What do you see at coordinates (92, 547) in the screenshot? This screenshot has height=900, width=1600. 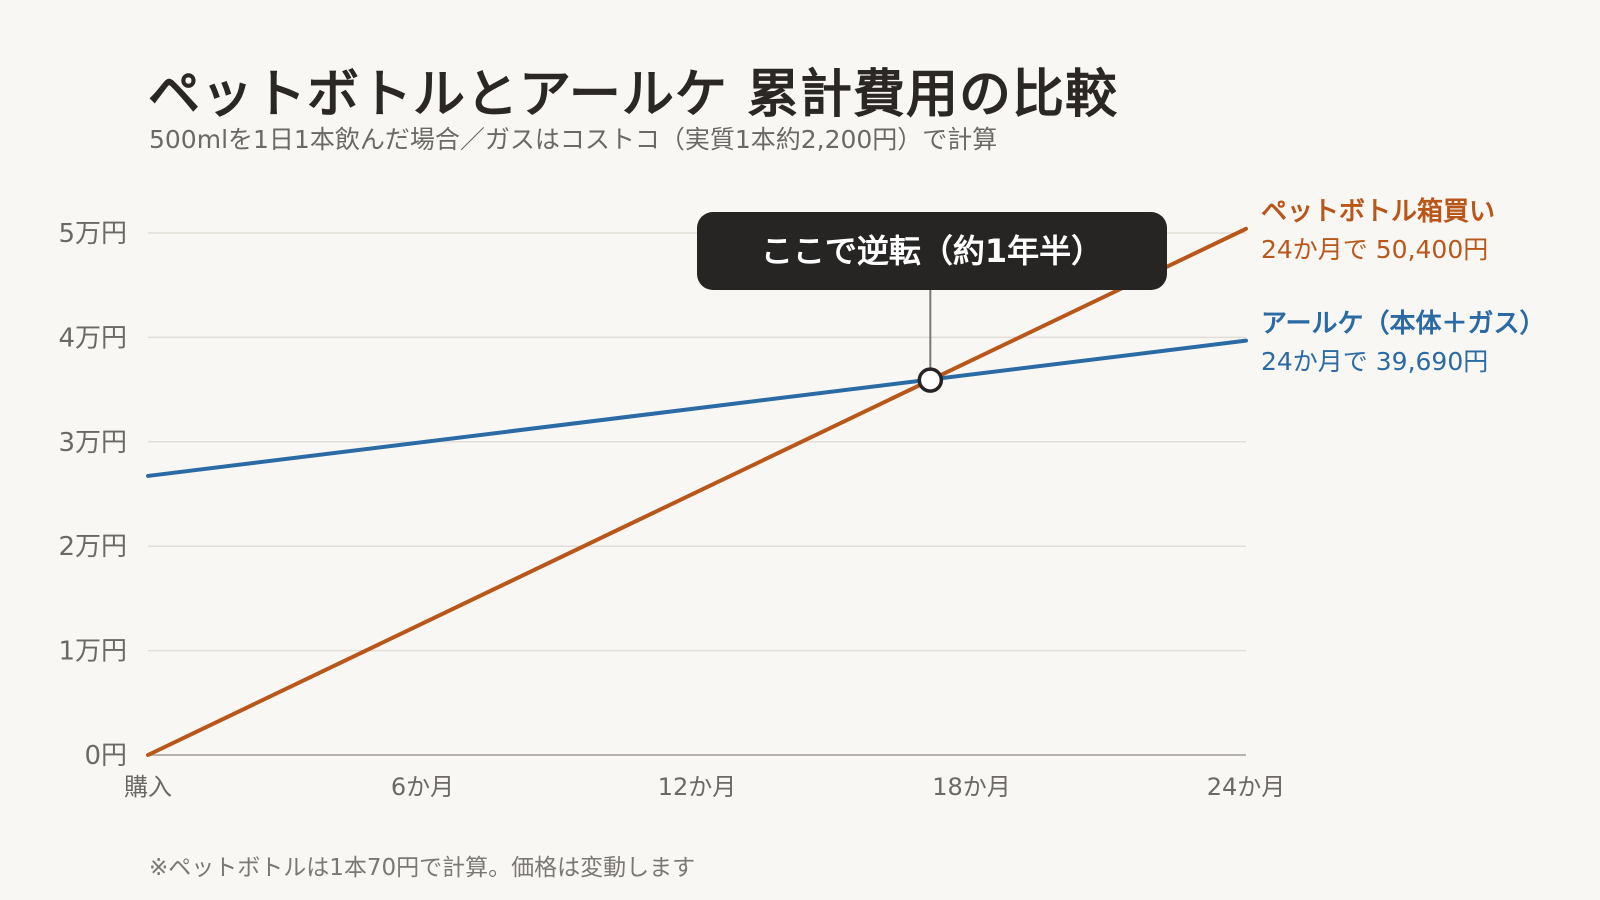 I see `y-tick-label: 2万円` at bounding box center [92, 547].